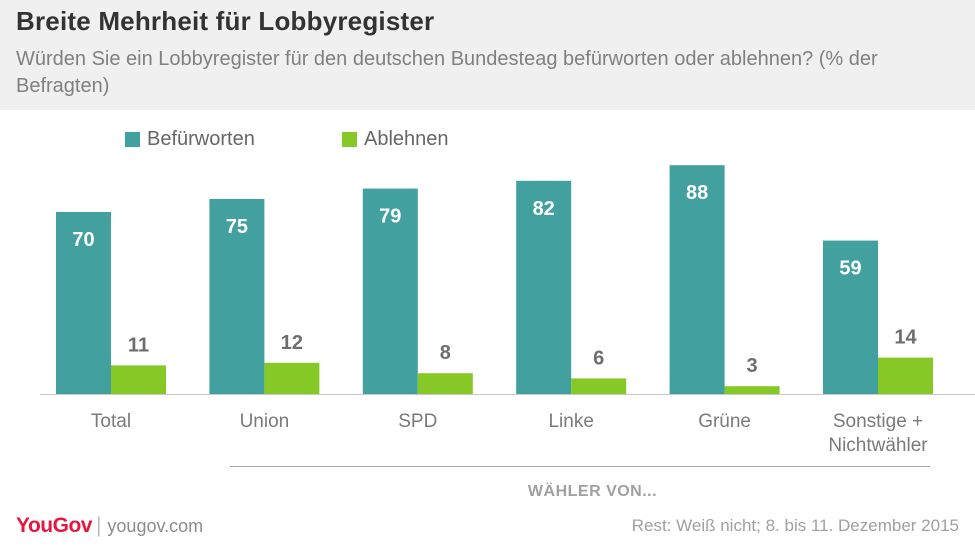 The width and height of the screenshot is (975, 548). What do you see at coordinates (406, 139) in the screenshot?
I see `legend-label-ablehnen: Ablehnen` at bounding box center [406, 139].